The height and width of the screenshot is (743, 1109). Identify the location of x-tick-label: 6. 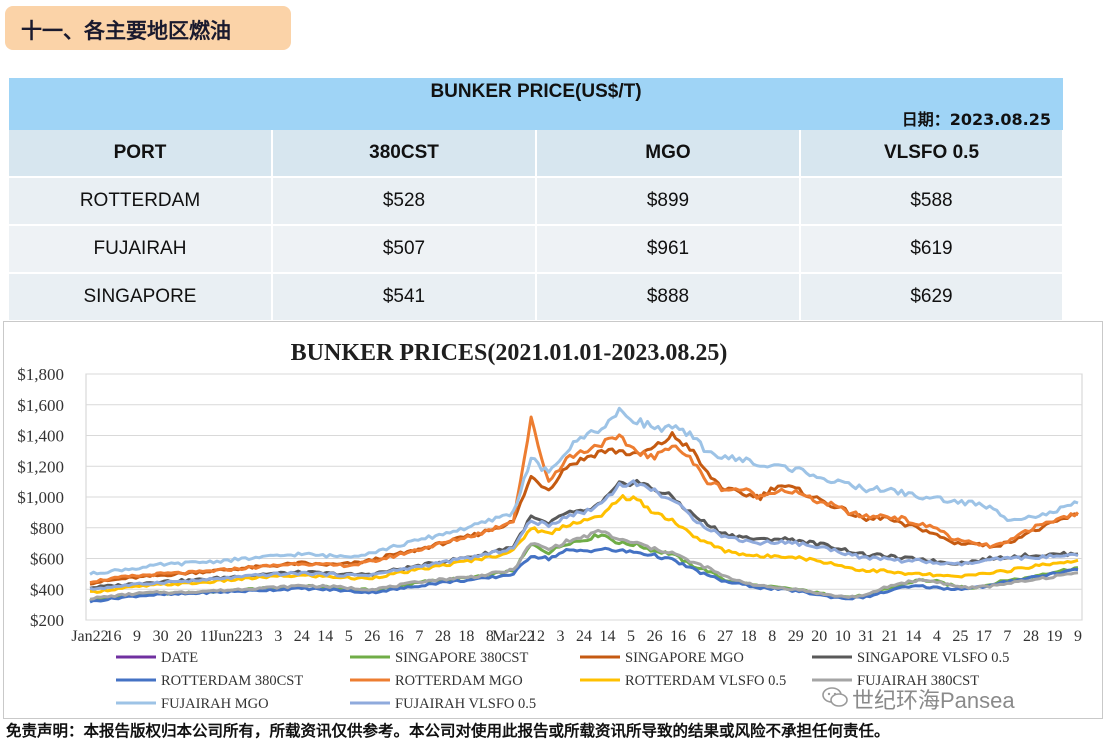
(702, 636).